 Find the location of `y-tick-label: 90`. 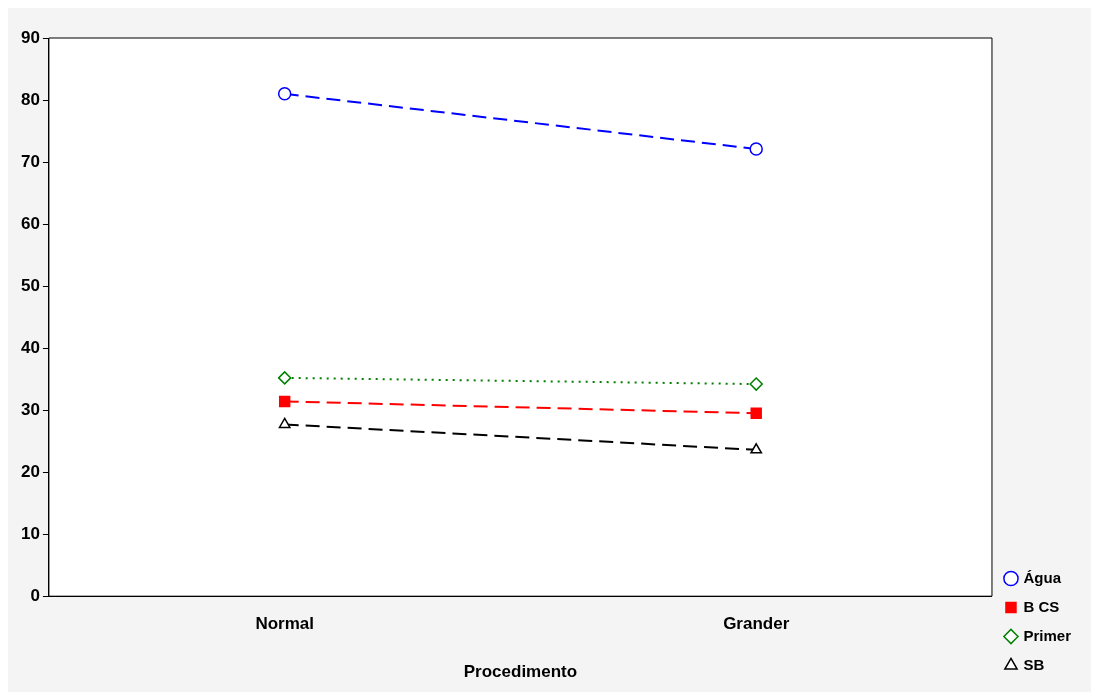

y-tick-label: 90 is located at coordinates (30, 37).